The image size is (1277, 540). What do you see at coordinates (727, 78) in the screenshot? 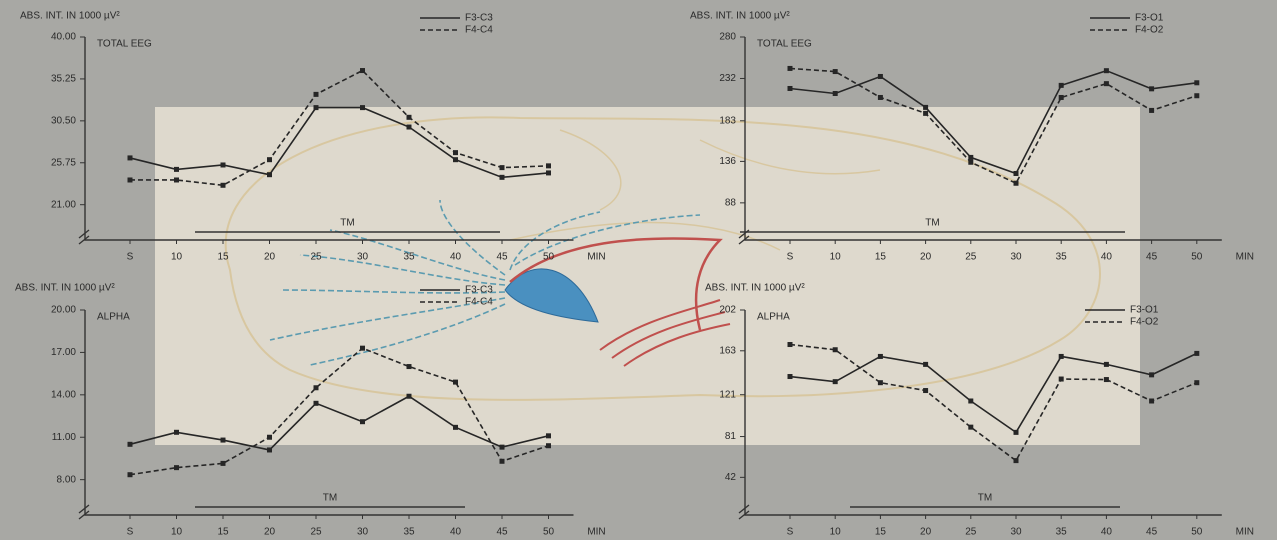
I see `y-tick-label: 232` at bounding box center [727, 78].